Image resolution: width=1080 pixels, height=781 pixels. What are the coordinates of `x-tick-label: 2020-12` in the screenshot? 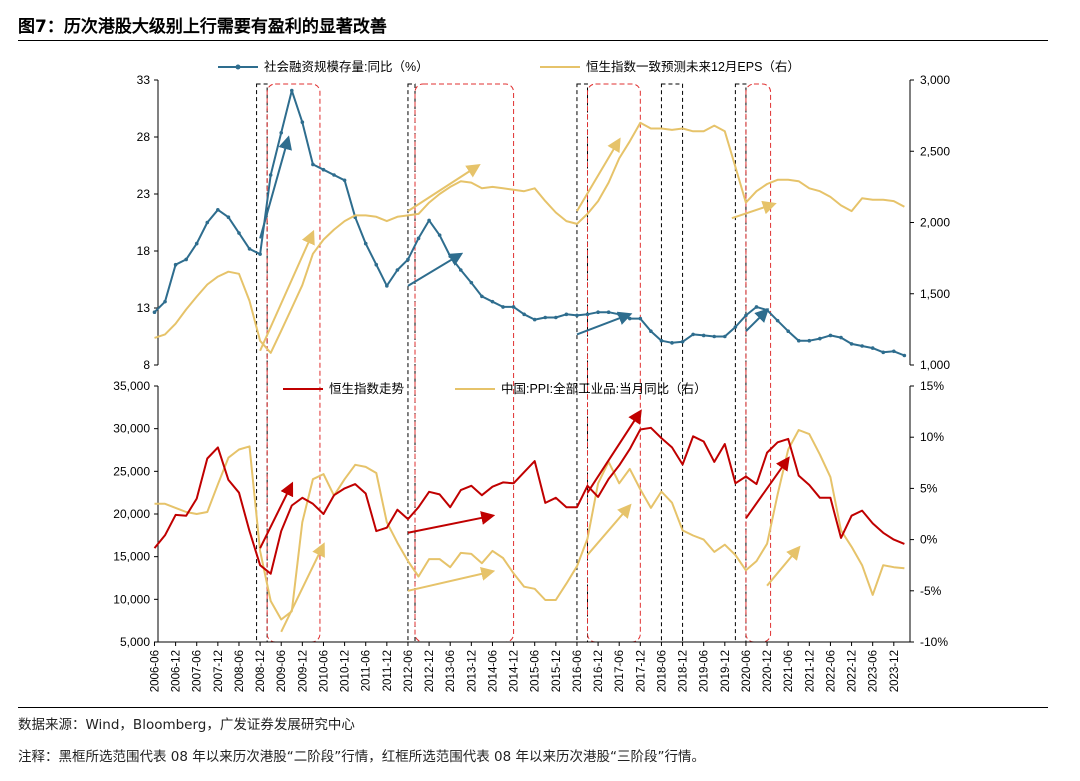 It's located at (768, 671).